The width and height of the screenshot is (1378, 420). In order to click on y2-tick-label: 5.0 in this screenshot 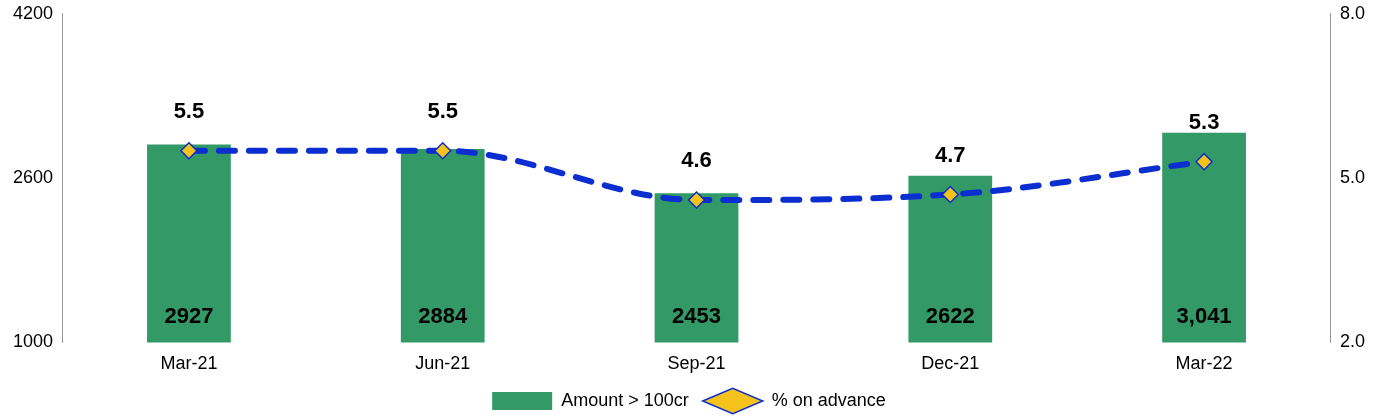, I will do `click(1352, 177)`.